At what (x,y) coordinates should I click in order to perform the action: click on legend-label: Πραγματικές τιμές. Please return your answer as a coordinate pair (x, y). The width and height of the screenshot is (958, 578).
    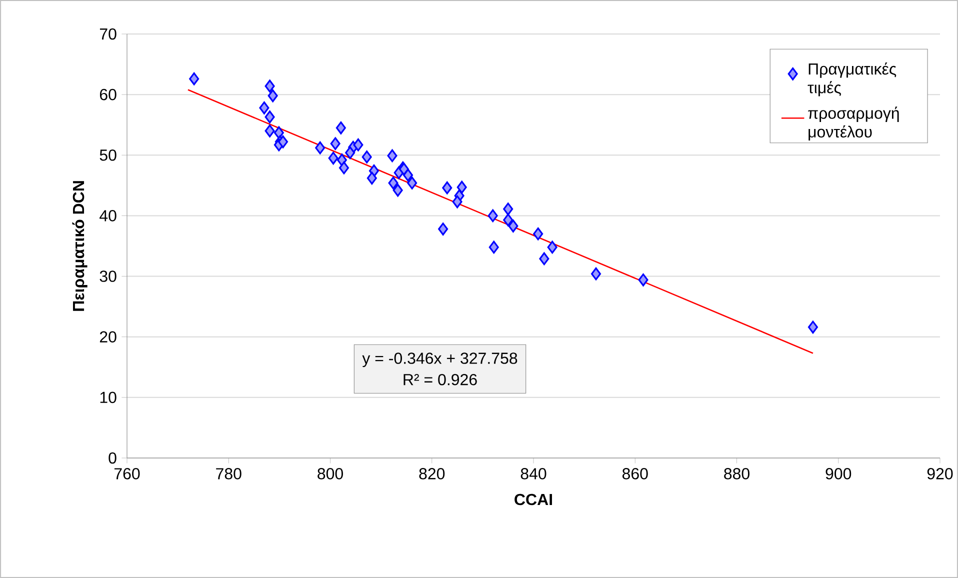
    Looking at the image, I should click on (852, 79).